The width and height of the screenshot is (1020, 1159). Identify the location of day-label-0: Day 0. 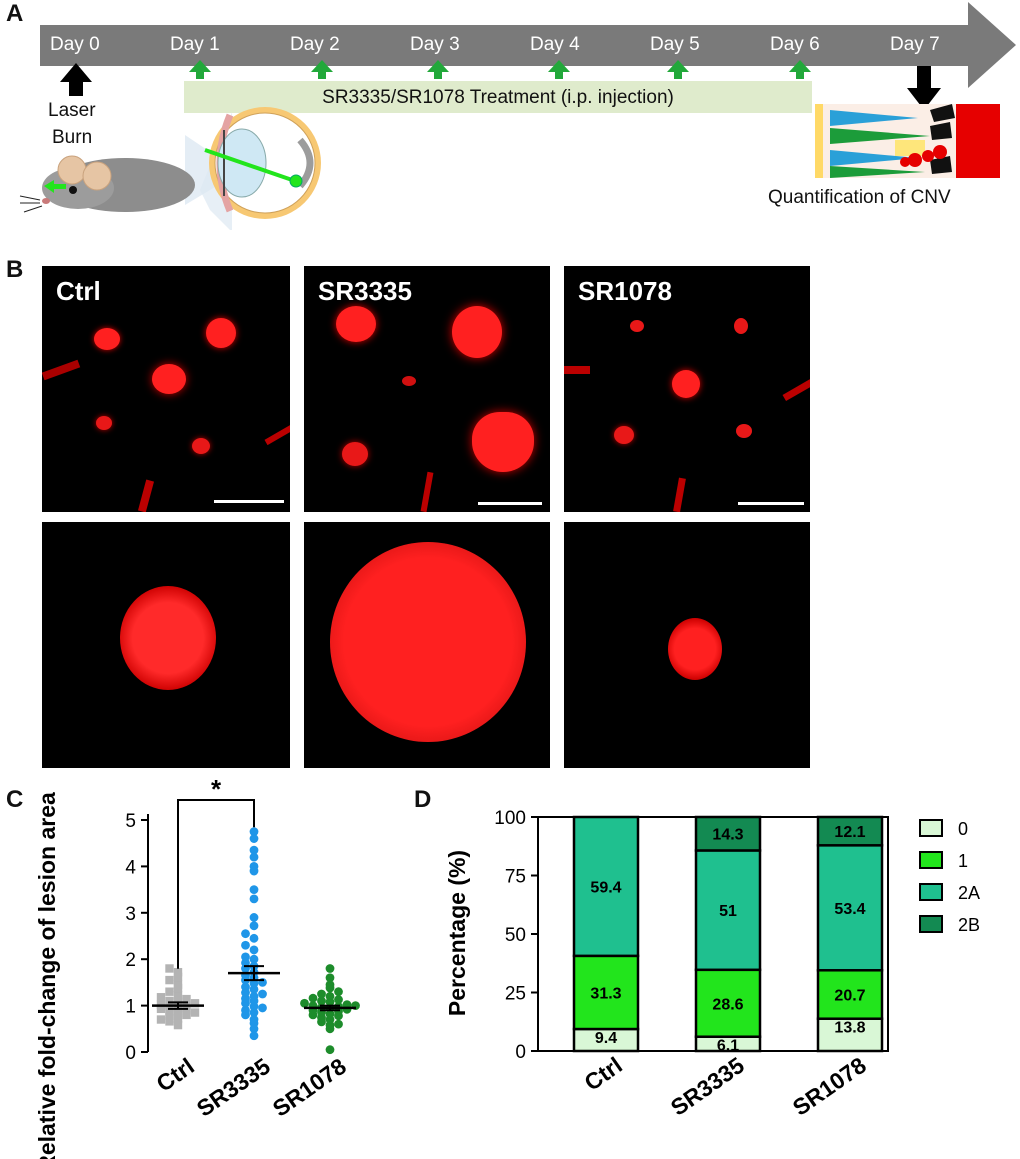
(75, 44).